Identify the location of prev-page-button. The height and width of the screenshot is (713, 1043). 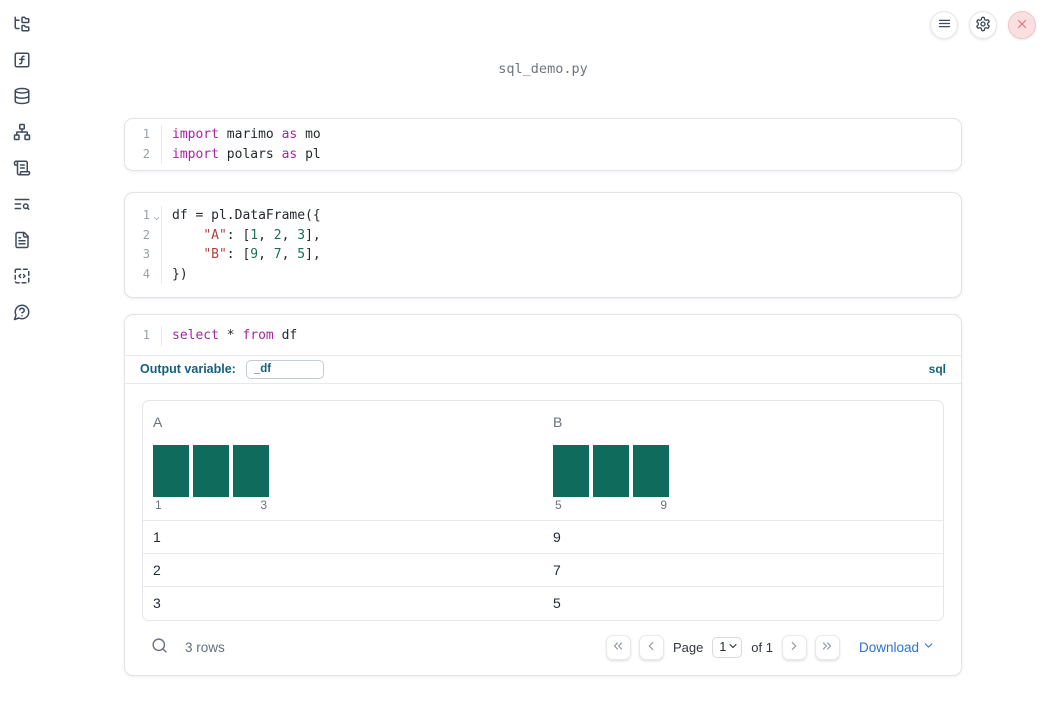
(651, 647).